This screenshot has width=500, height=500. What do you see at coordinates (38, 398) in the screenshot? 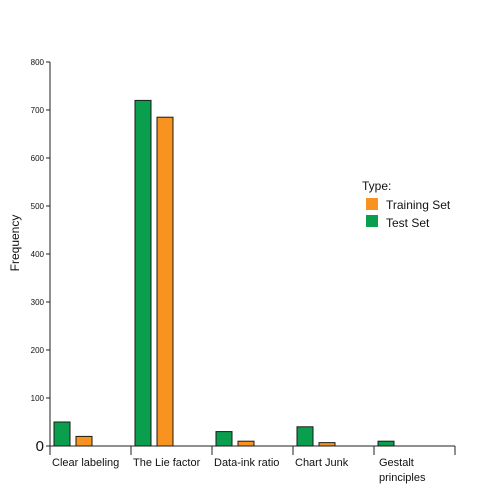
I see `y-tick-label: 100` at bounding box center [38, 398].